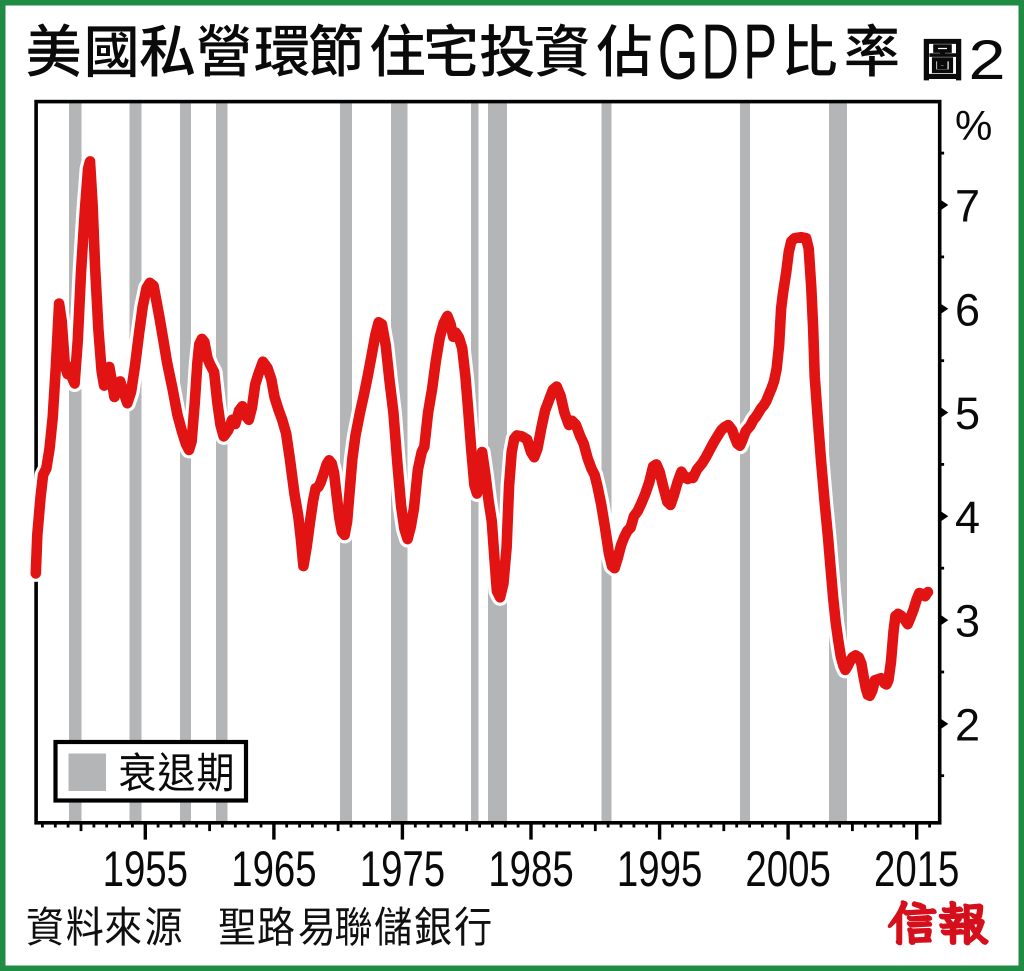  What do you see at coordinates (530, 868) in the screenshot?
I see `svg-text: 1985` at bounding box center [530, 868].